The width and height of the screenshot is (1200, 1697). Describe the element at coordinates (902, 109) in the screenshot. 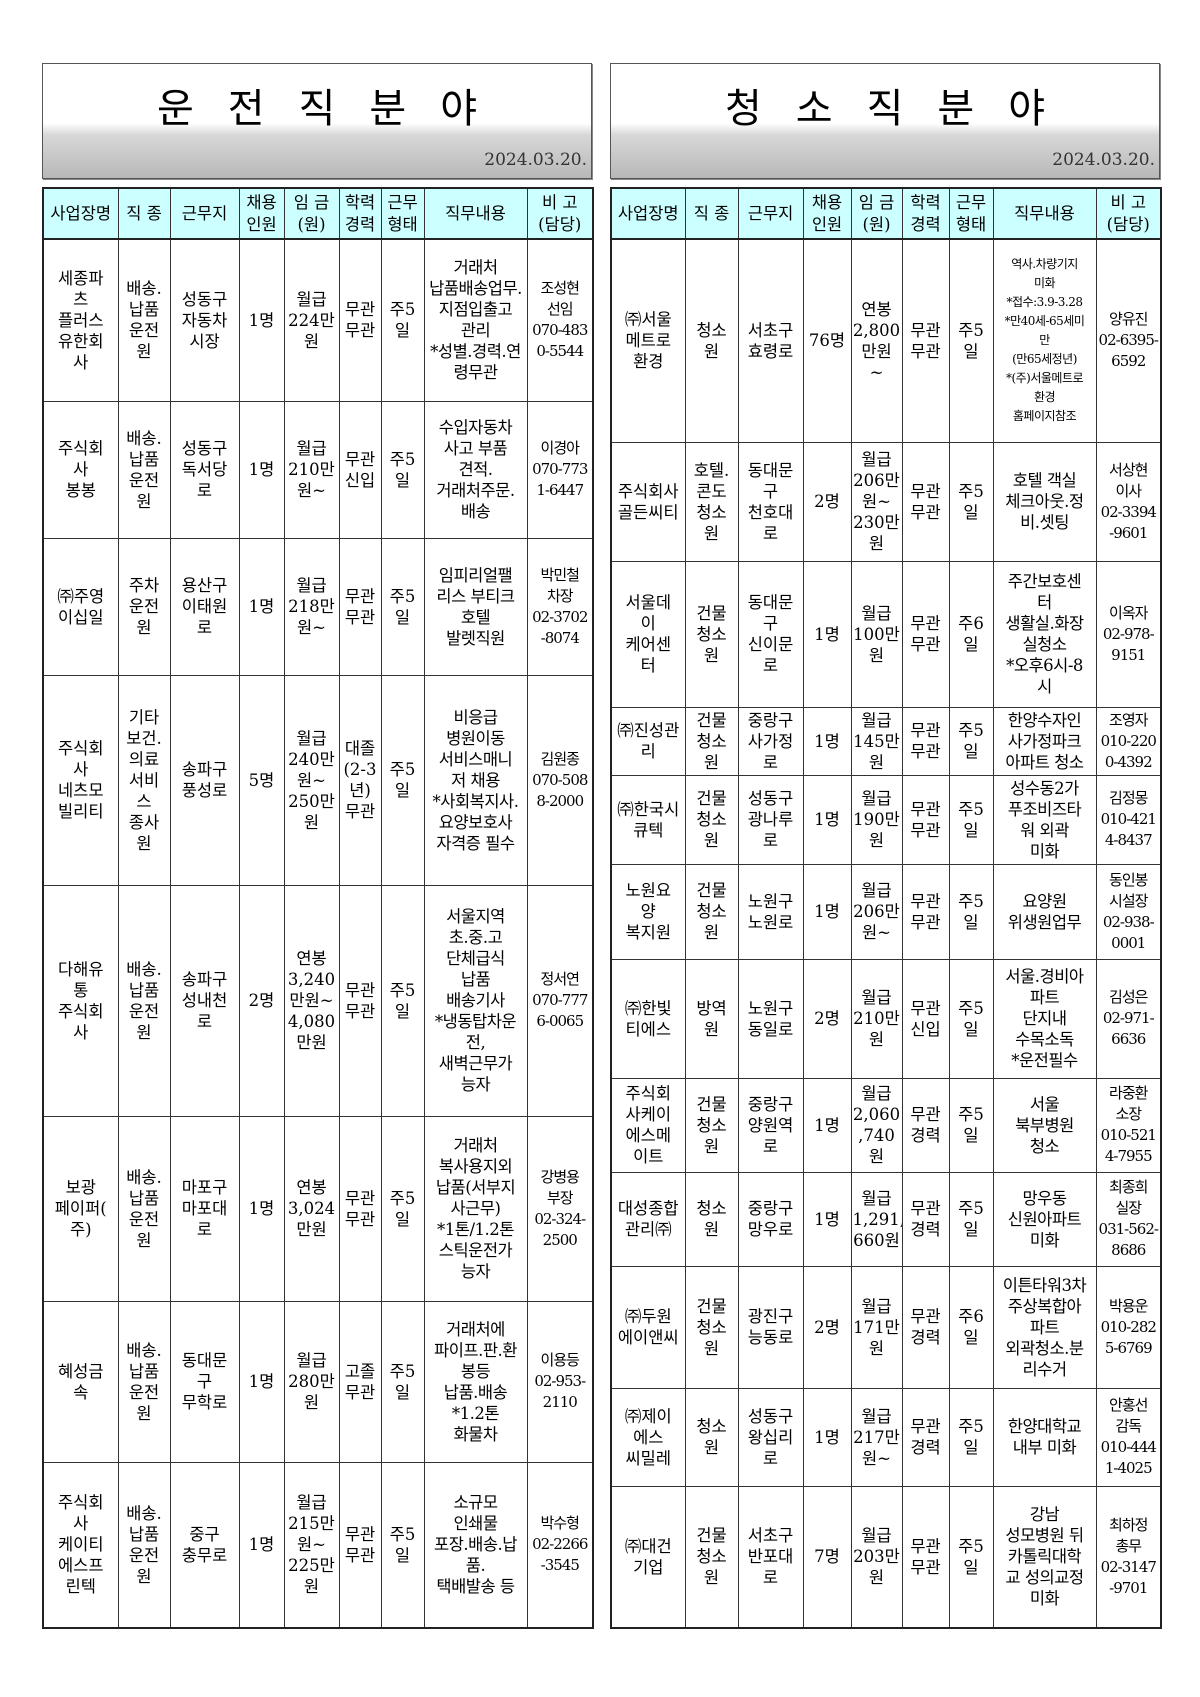

I see `section-title: 청소직분야` at that location.